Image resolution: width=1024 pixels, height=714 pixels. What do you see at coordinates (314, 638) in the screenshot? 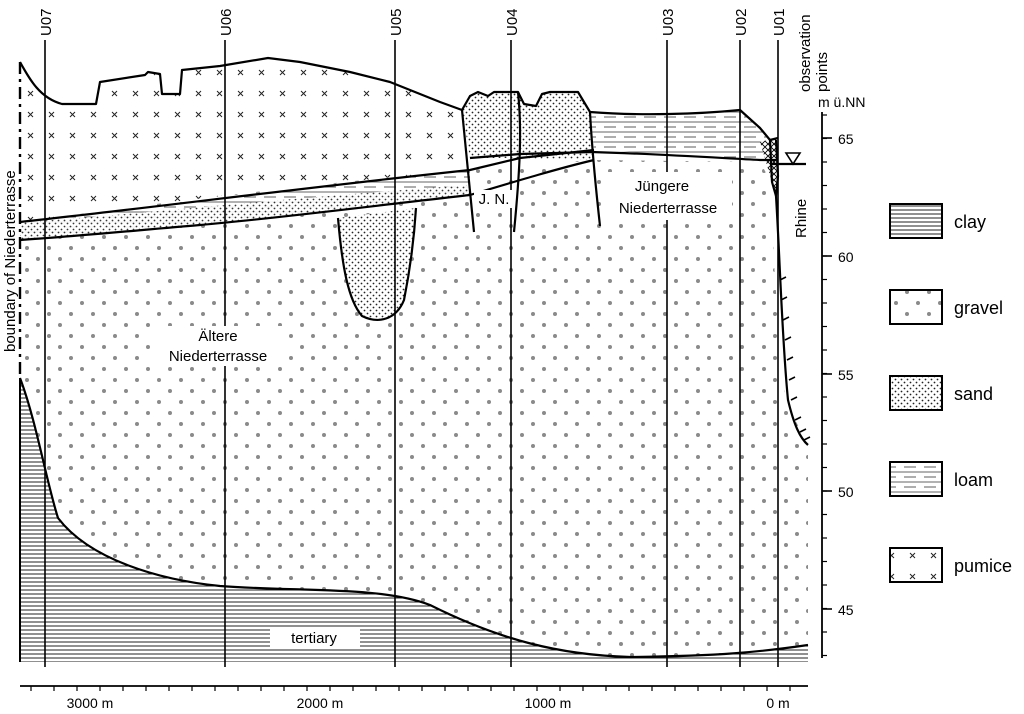
I see `tertiary-label: tertiary` at bounding box center [314, 638].